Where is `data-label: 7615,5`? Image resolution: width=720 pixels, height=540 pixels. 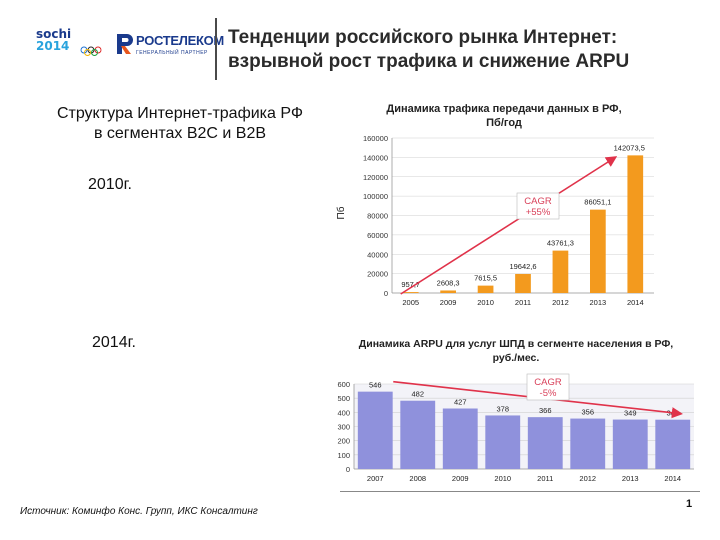 data-label: 7615,5 is located at coordinates (485, 278).